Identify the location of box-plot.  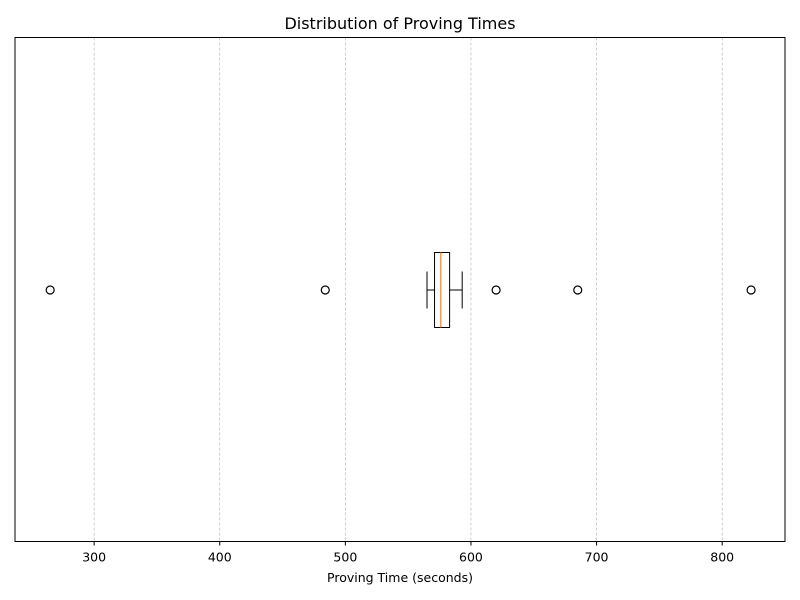
(444, 290).